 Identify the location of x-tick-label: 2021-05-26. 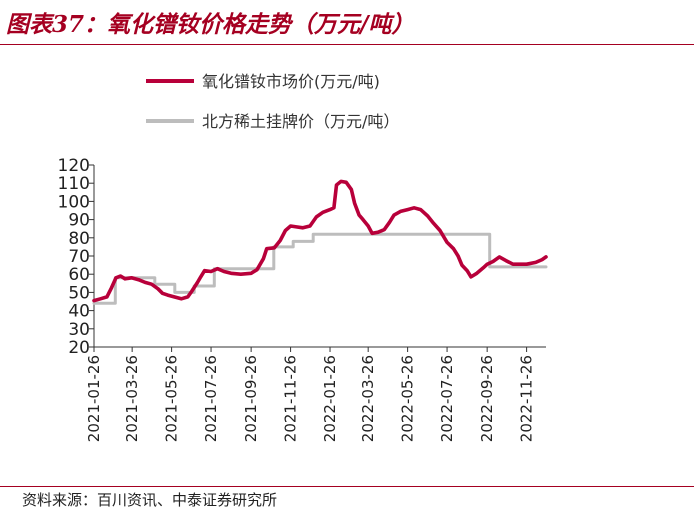
(172, 398).